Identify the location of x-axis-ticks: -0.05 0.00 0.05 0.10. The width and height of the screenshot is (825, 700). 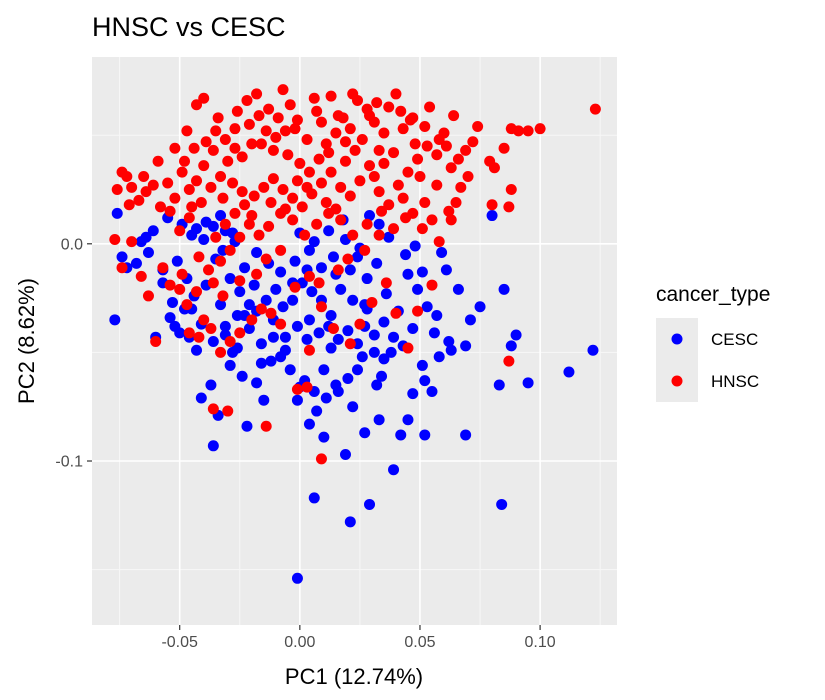
(358, 638).